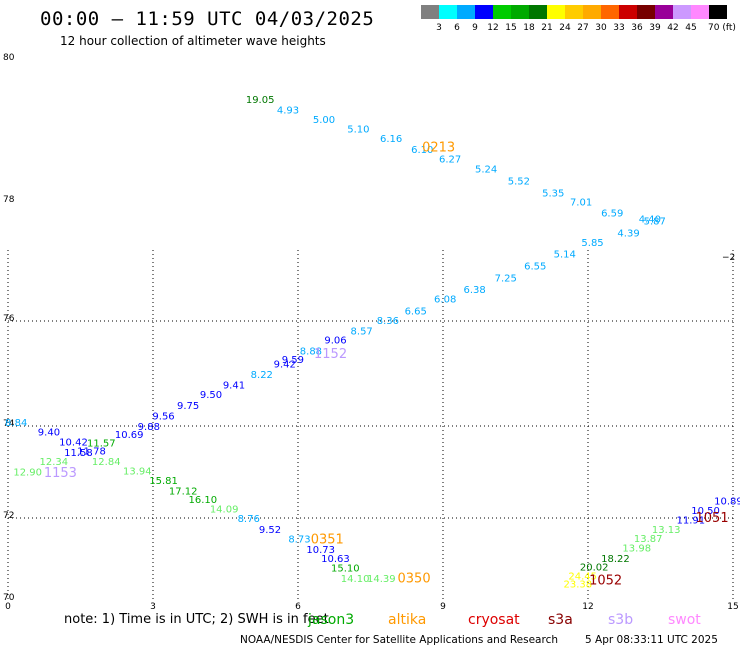 This screenshot has height=650, width=740. I want to click on satellite-name-s3a: s3a, so click(560, 620).